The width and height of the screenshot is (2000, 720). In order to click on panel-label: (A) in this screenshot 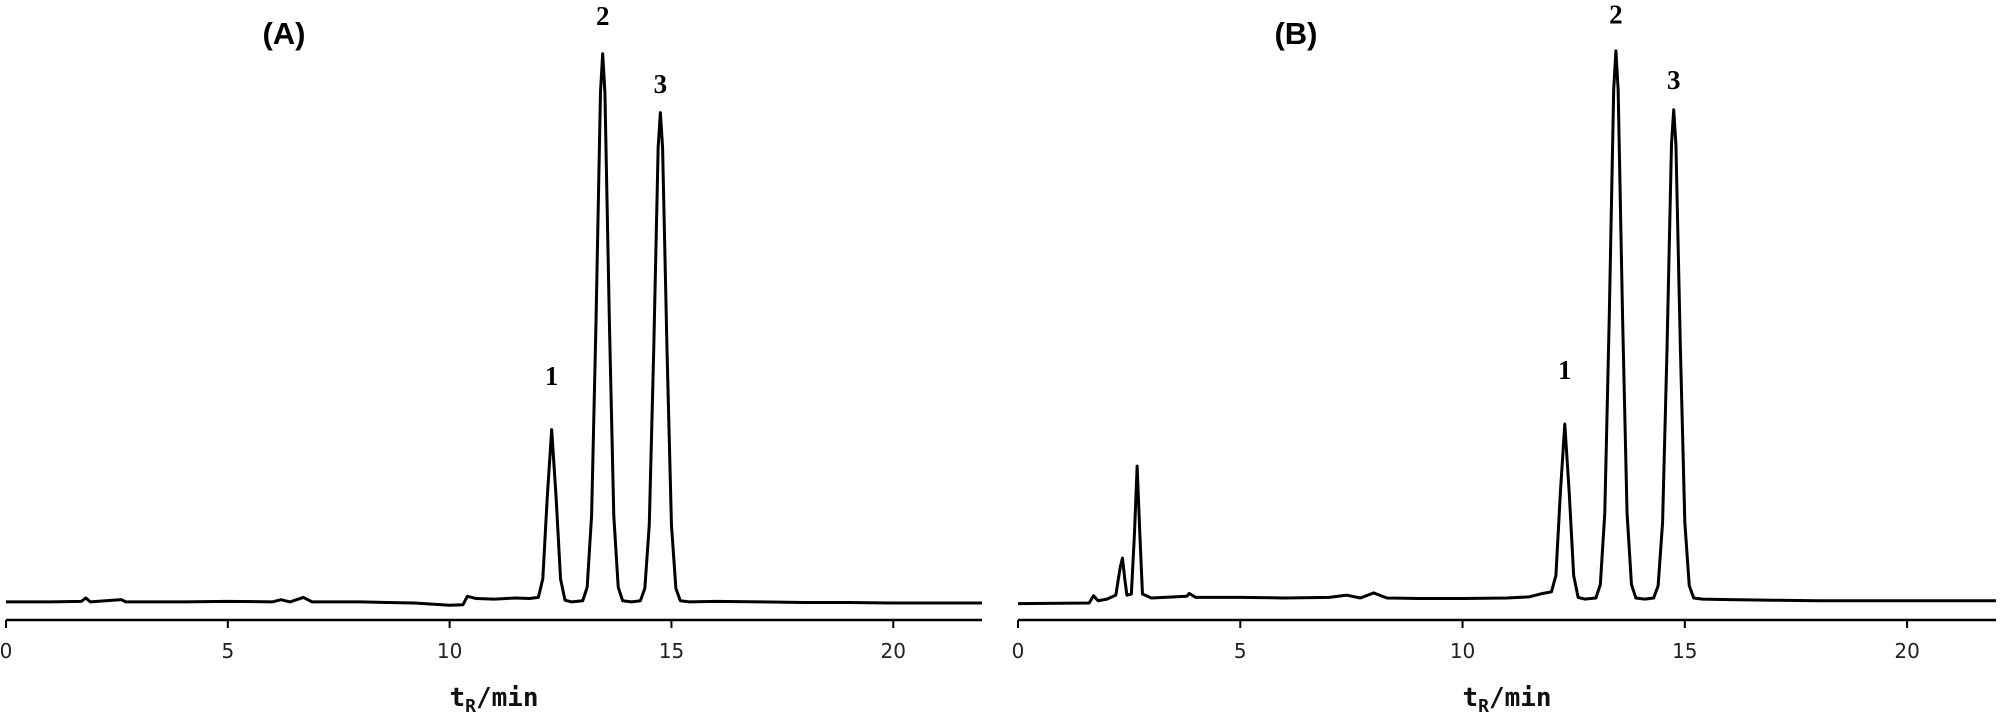, I will do `click(283, 33)`.